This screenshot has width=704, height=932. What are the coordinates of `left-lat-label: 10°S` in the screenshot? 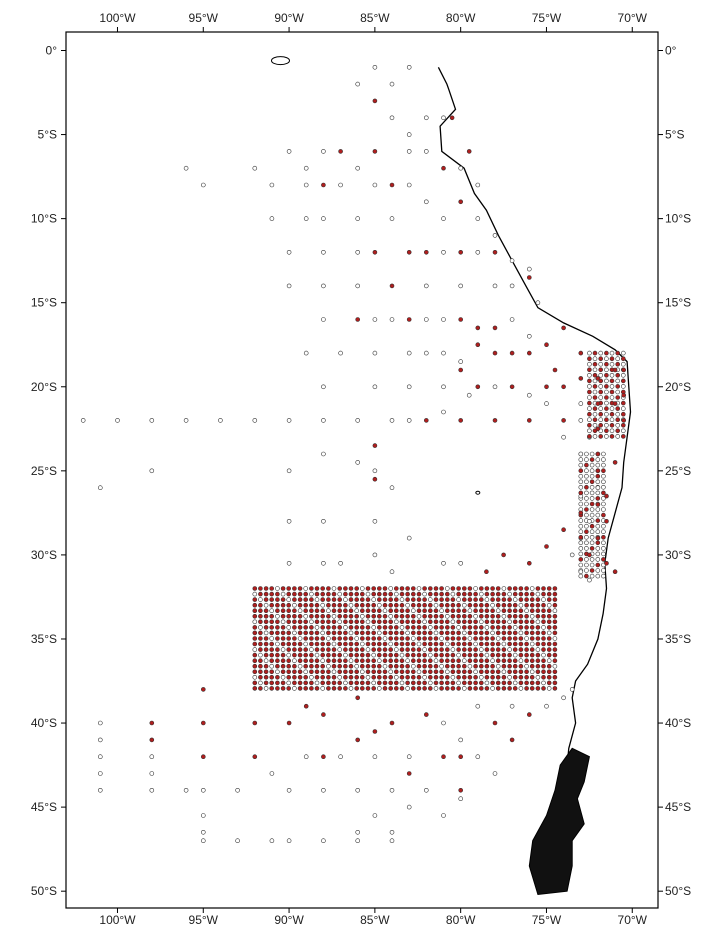 It's located at (44, 219).